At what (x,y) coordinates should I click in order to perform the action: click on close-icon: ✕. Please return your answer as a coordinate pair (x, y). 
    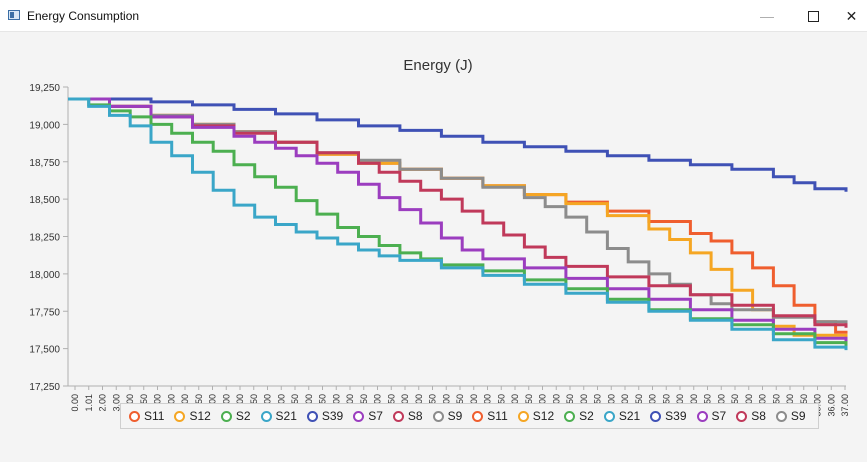
    Looking at the image, I should click on (851, 15).